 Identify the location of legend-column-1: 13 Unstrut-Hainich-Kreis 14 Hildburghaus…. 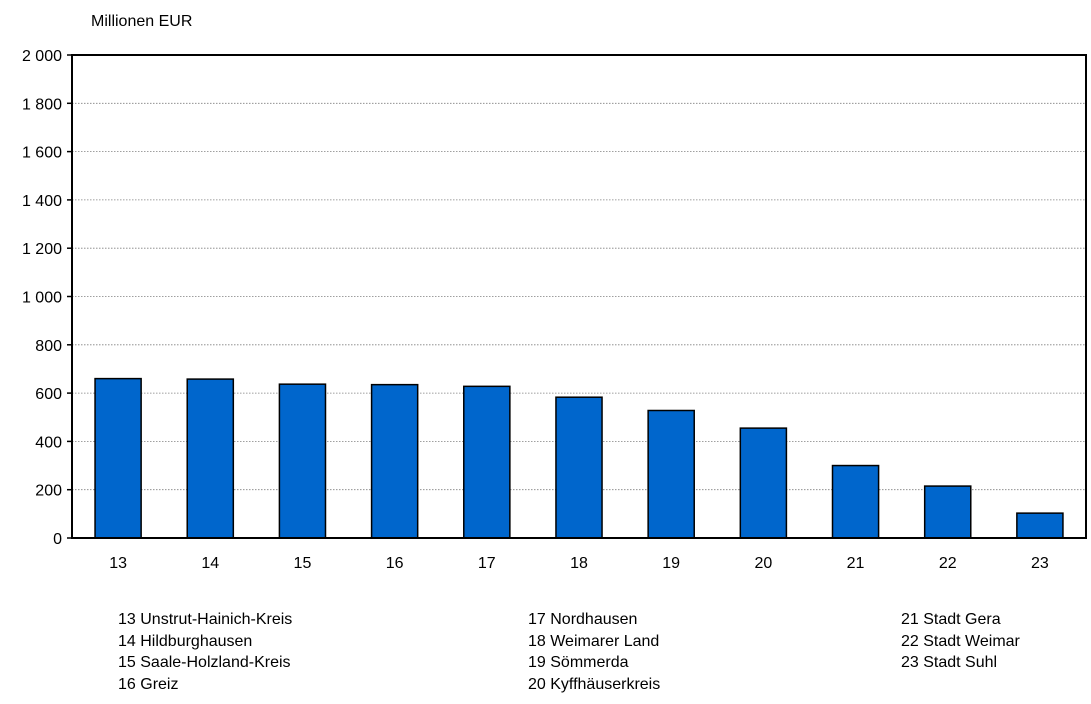
(205, 652).